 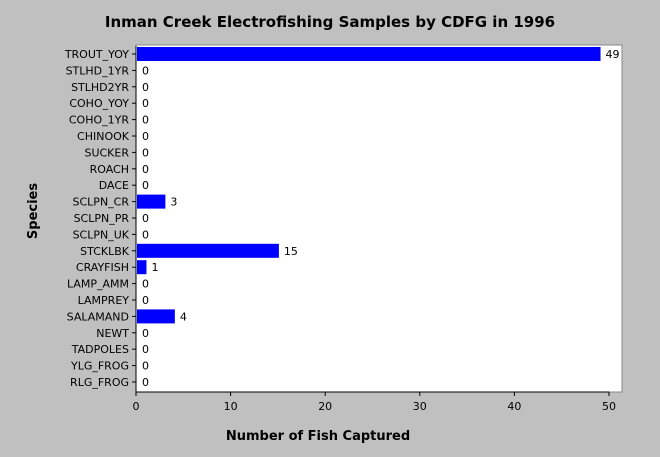 I want to click on y-tick-label: NEWT, so click(x=112, y=333).